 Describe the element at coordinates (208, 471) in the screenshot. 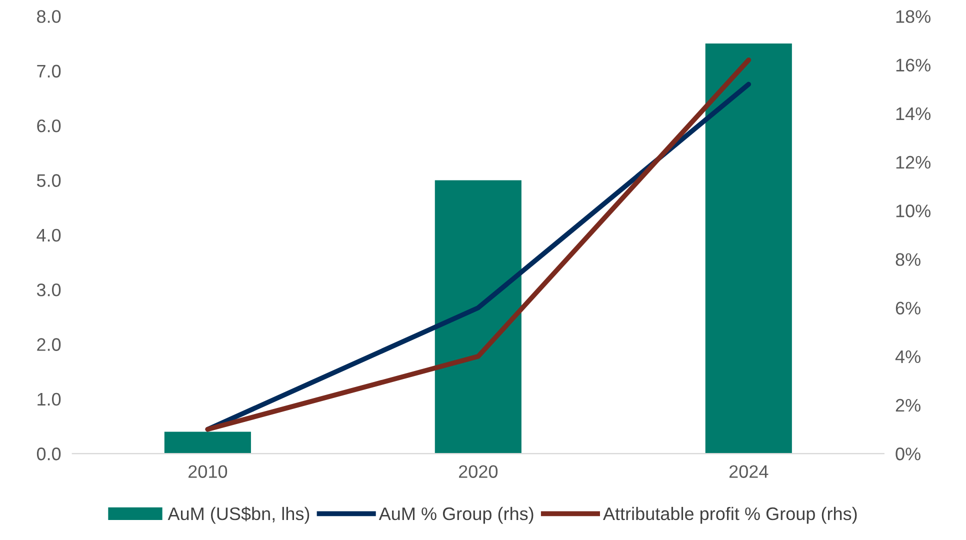

I see `x-tick-label: 2010` at that location.